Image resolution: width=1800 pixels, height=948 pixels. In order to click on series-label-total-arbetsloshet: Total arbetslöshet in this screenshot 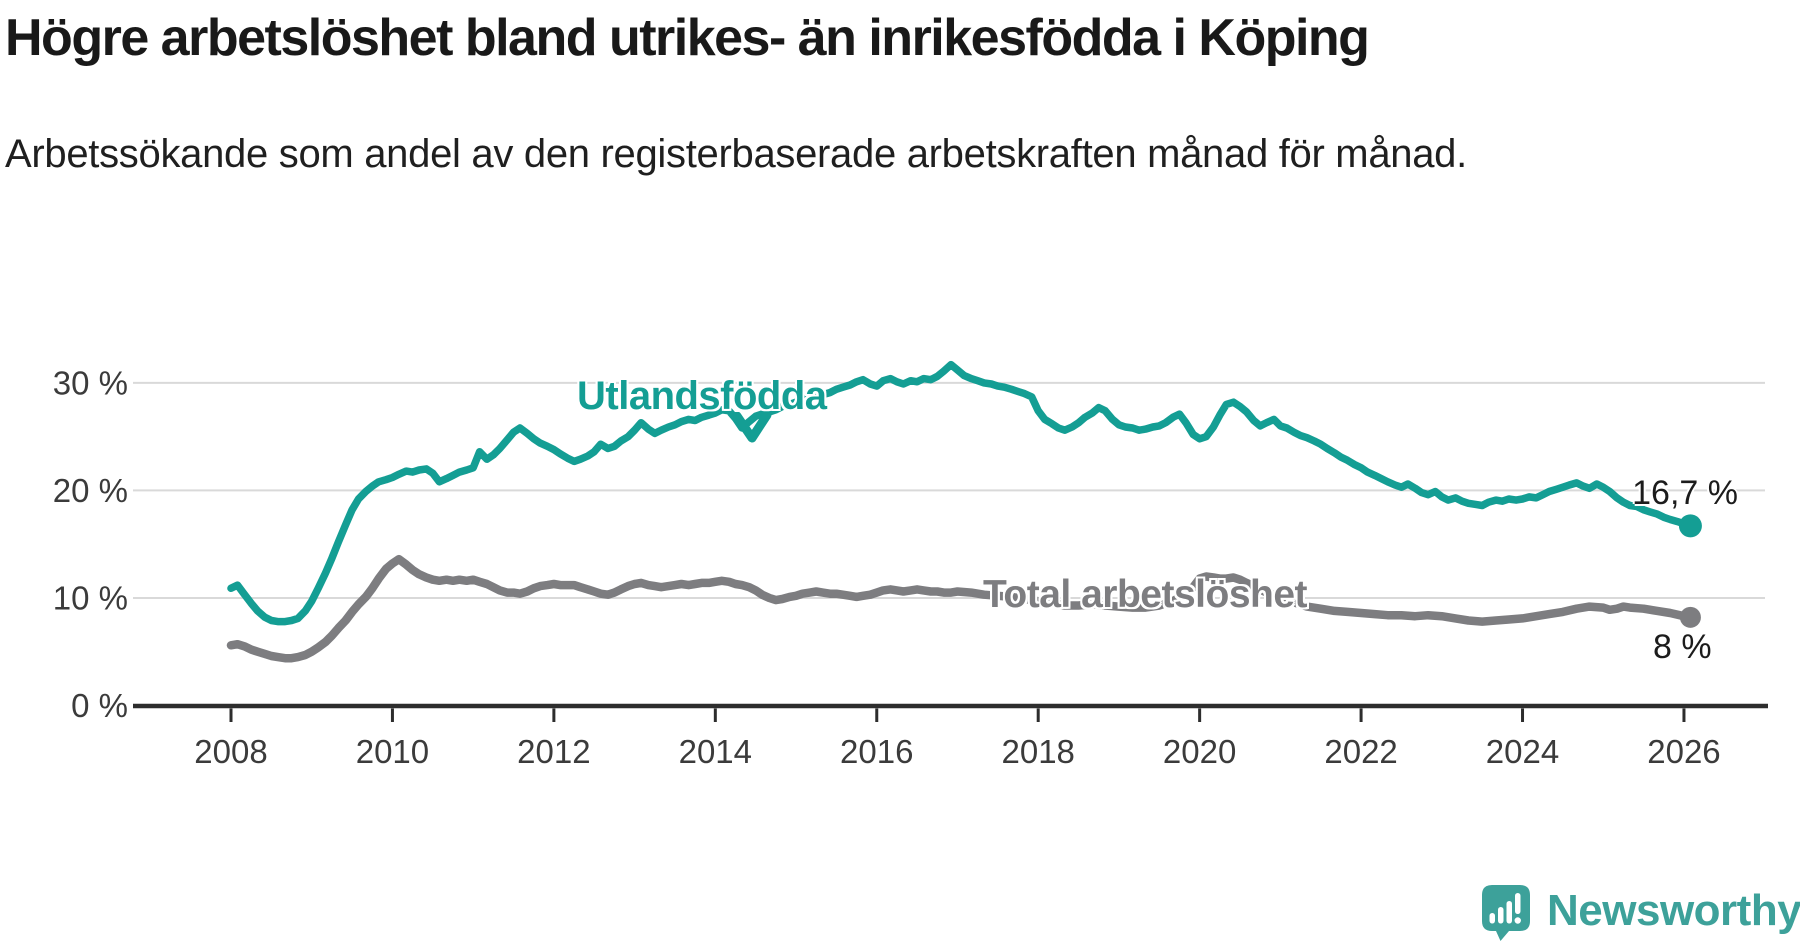, I will do `click(1145, 594)`.